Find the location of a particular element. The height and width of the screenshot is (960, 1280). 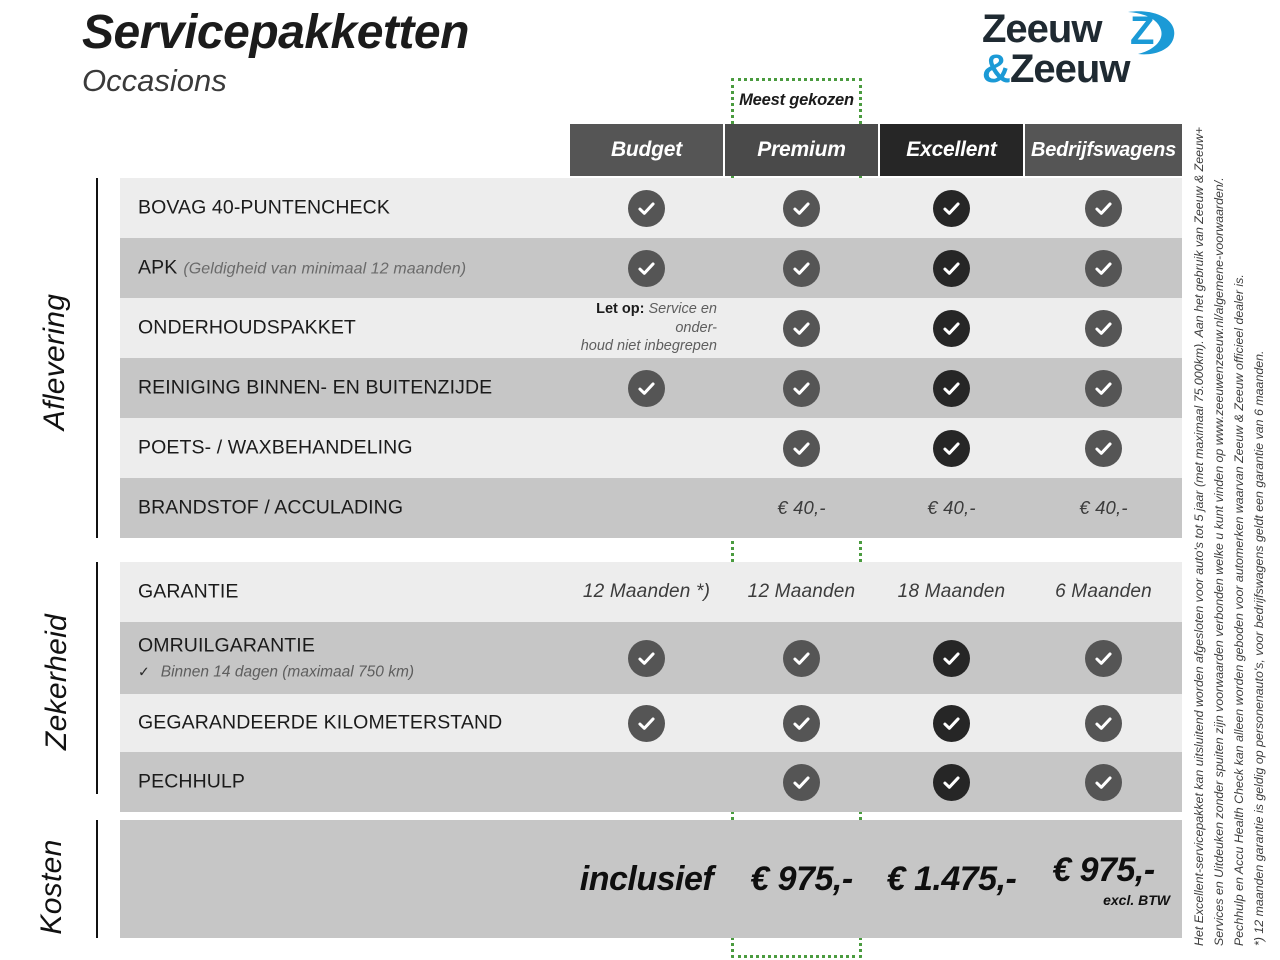

cell-apk-premium is located at coordinates (801, 268).